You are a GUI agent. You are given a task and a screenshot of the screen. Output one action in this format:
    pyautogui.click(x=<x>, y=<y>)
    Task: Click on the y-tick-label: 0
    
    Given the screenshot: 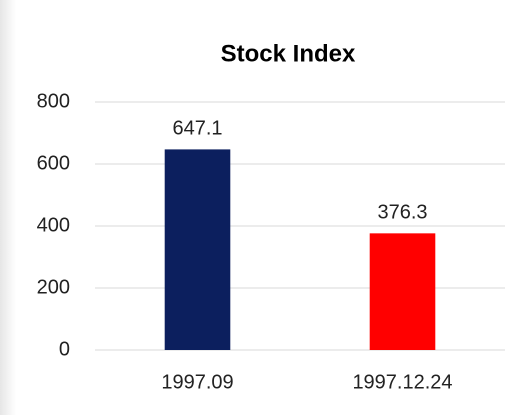 What is the action you would take?
    pyautogui.click(x=64, y=349)
    